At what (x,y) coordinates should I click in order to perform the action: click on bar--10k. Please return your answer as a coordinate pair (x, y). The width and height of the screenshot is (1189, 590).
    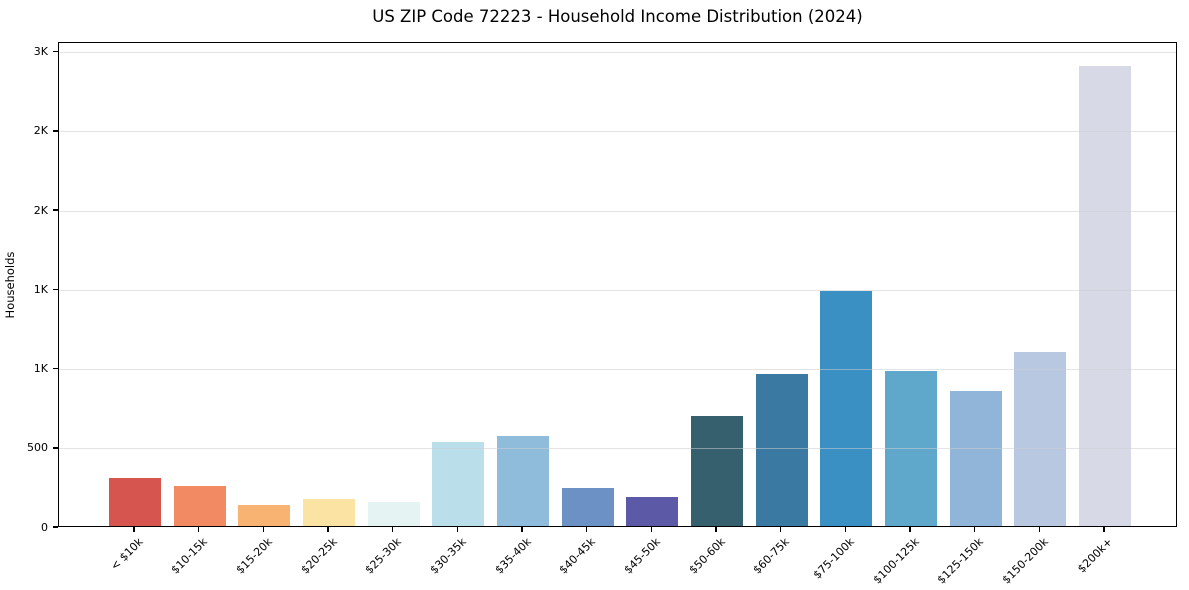
    Looking at the image, I should click on (135, 501).